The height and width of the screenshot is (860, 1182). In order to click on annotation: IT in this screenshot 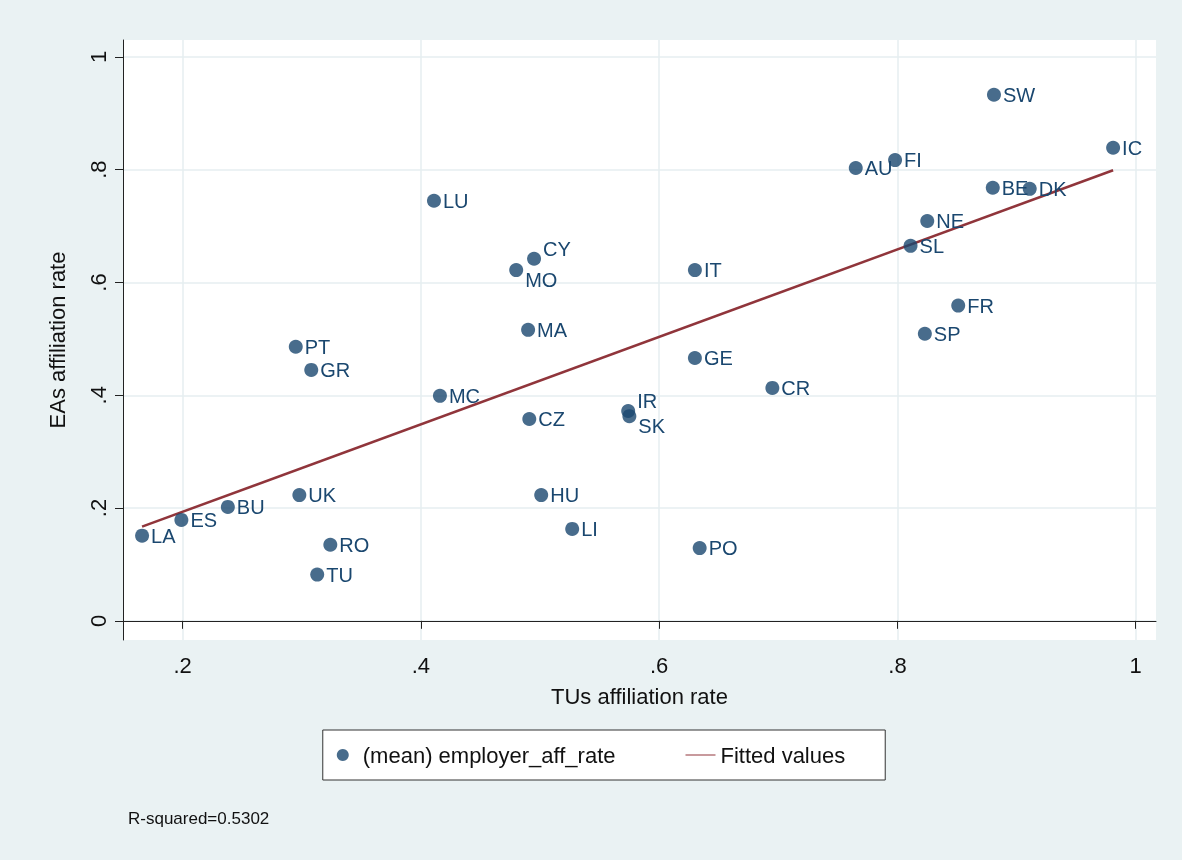, I will do `click(712, 270)`.